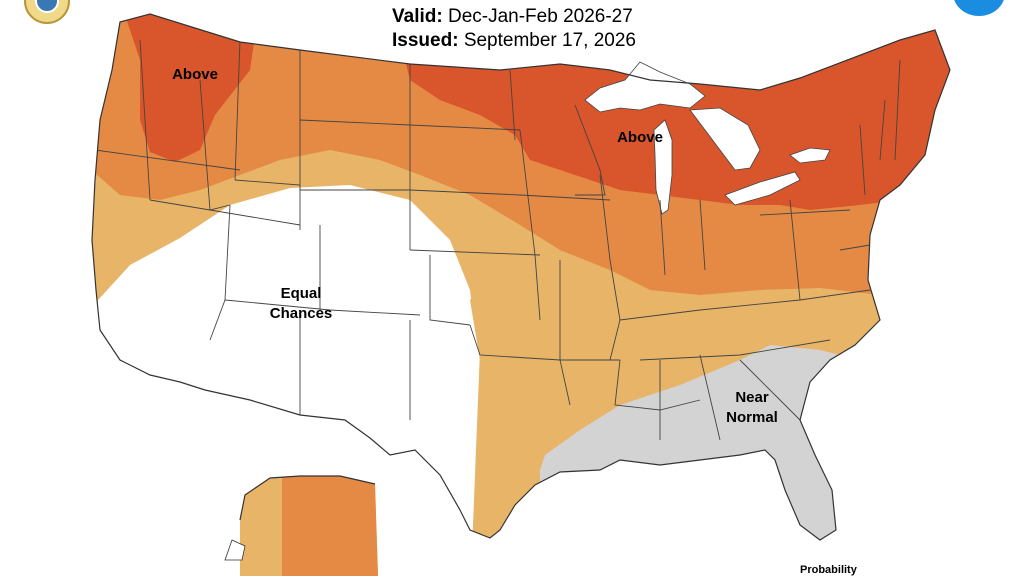 Image resolution: width=1024 pixels, height=581 pixels. Describe the element at coordinates (810, 155) in the screenshot. I see `lake-ontario` at that location.